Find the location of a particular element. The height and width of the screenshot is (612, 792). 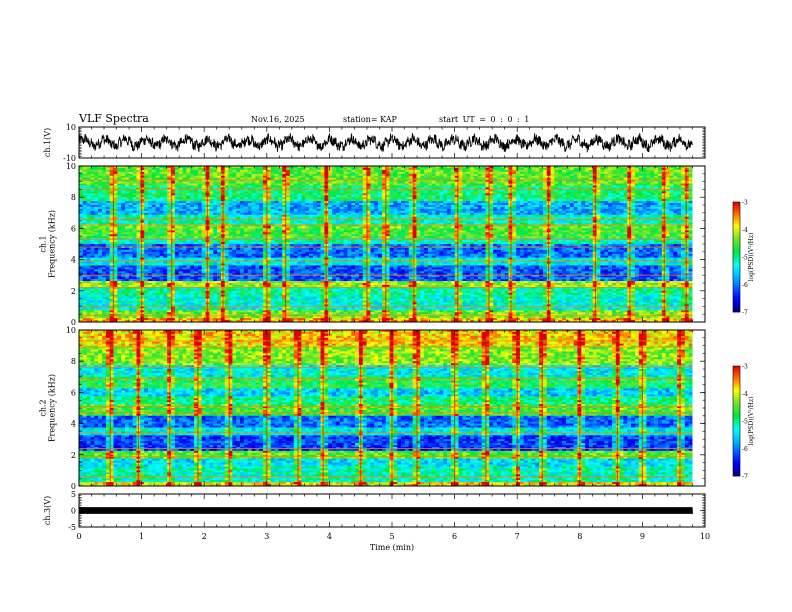

x-tick-label: 10 is located at coordinates (705, 536).